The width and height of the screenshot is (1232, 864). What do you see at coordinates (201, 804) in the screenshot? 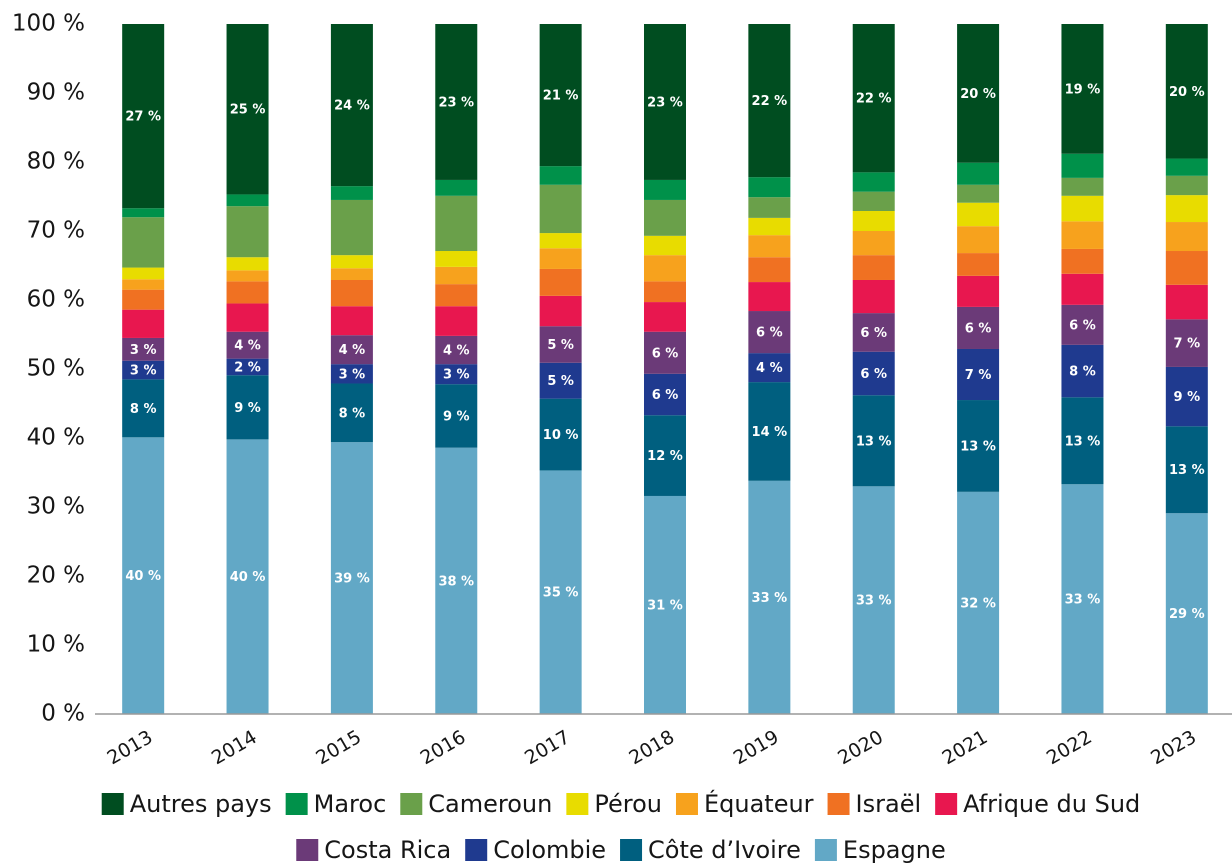
I see `legend-label: Autres pays` at bounding box center [201, 804].